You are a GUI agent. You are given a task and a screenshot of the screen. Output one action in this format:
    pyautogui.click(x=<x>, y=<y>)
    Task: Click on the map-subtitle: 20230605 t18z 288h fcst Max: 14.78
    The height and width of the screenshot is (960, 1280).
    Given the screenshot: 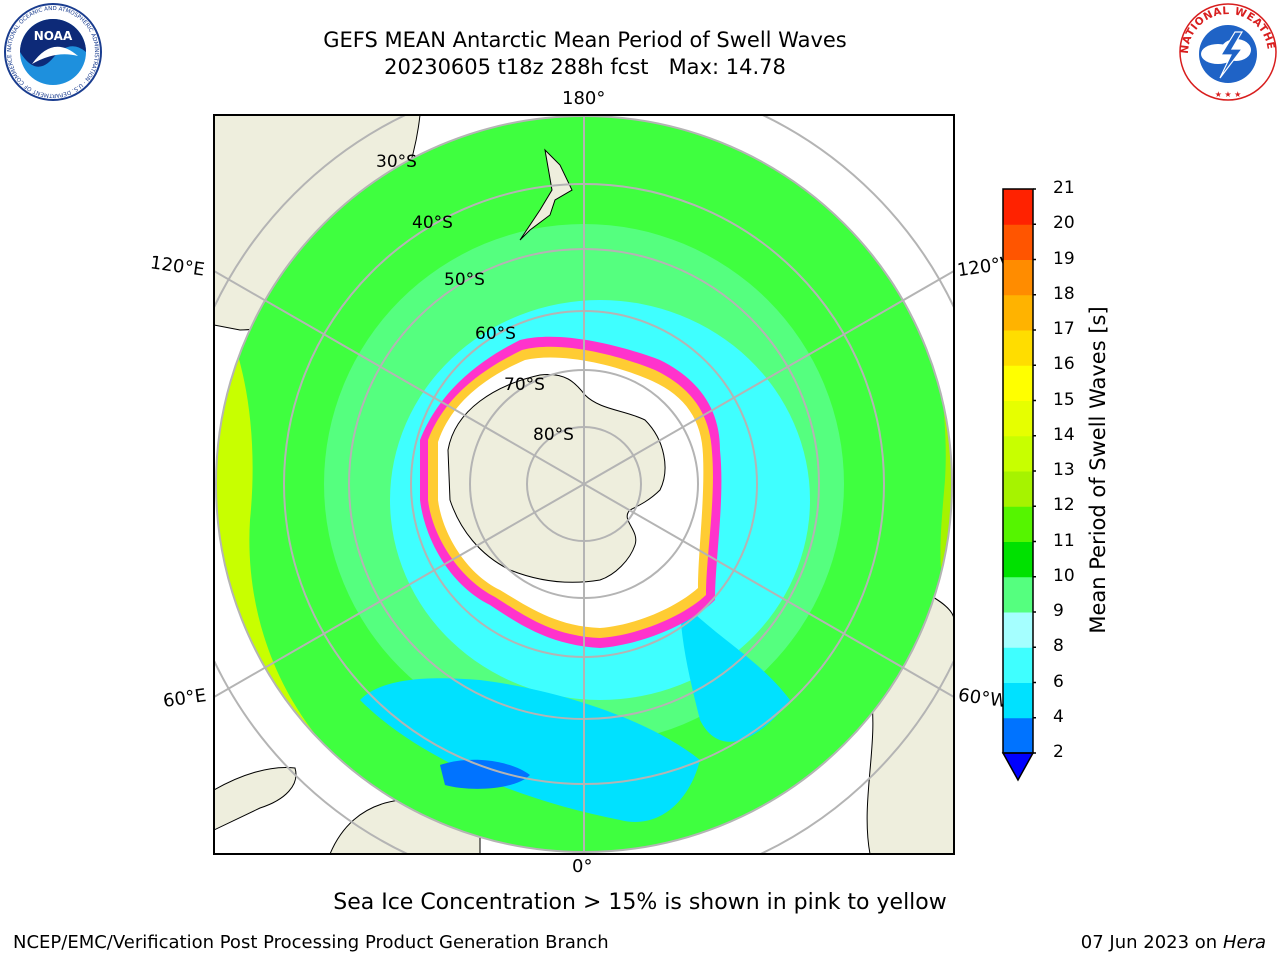 What is the action you would take?
    pyautogui.click(x=585, y=67)
    